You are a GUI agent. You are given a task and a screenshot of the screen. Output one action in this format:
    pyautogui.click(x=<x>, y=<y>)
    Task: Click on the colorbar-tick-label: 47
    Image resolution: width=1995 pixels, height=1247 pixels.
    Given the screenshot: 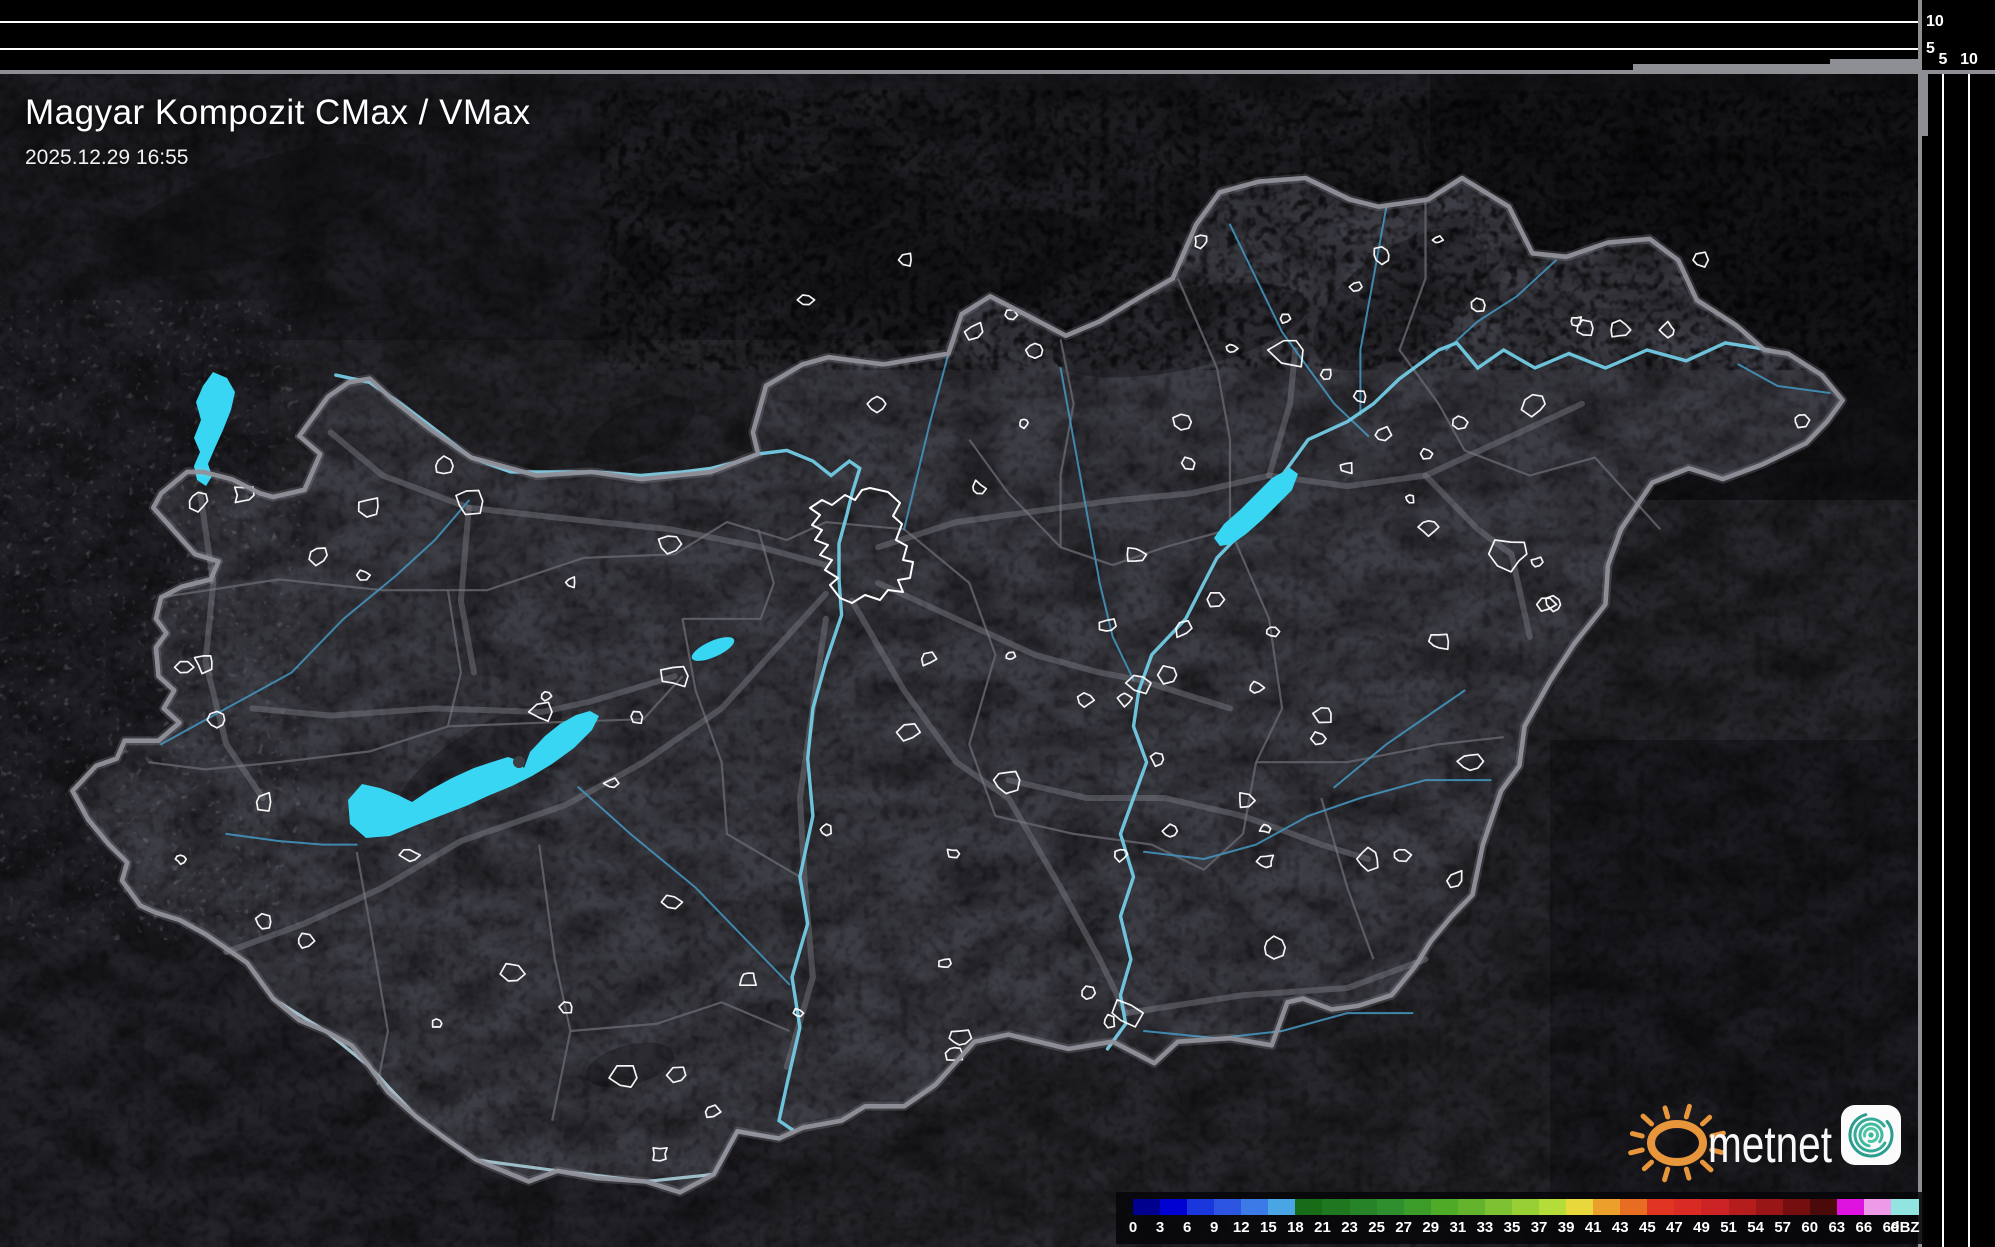 What is the action you would take?
    pyautogui.click(x=1674, y=1227)
    